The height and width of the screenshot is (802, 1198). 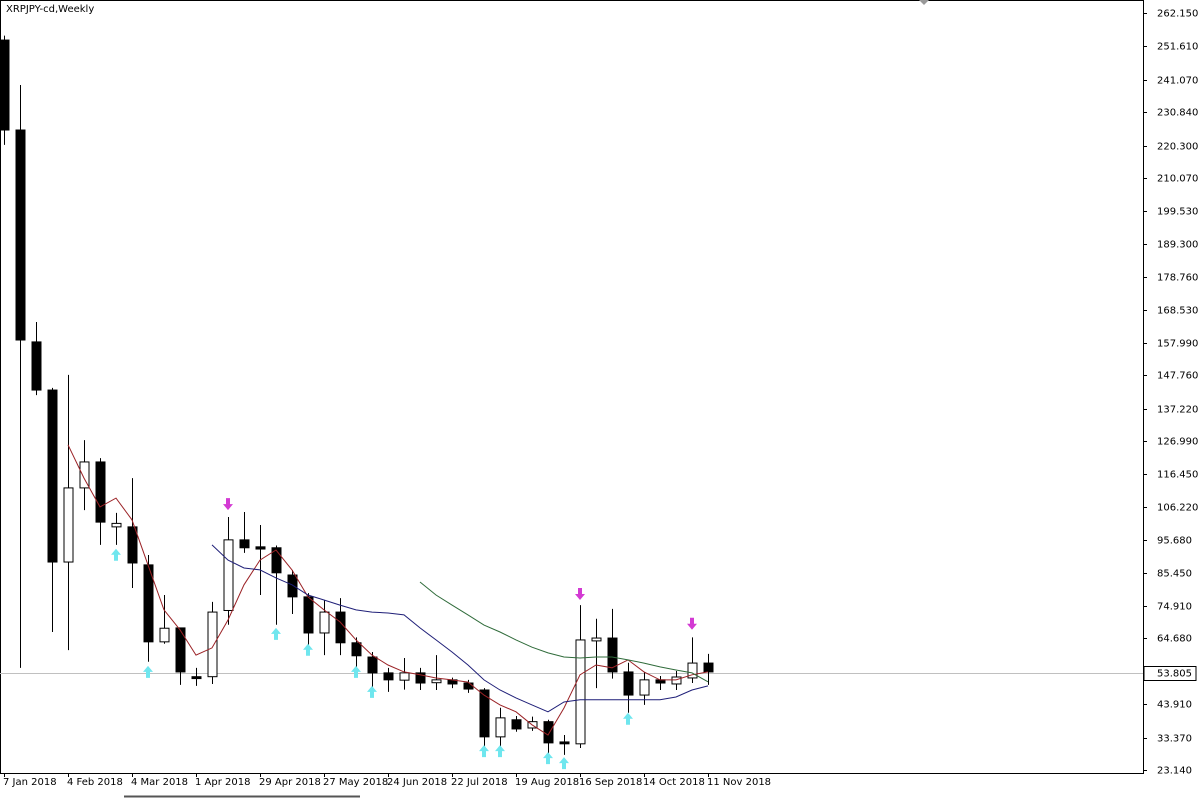 What do you see at coordinates (674, 782) in the screenshot?
I see `x-tick-label: 14 Oct 2018` at bounding box center [674, 782].